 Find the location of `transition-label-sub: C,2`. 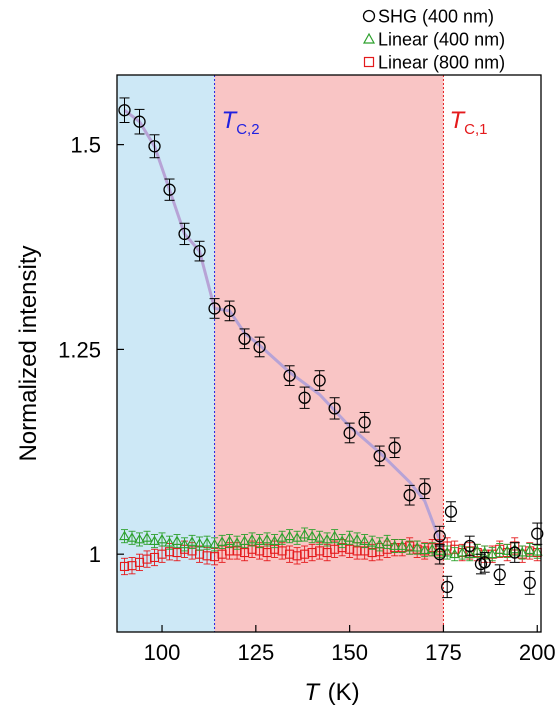

transition-label-sub: C,2 is located at coordinates (247, 129).